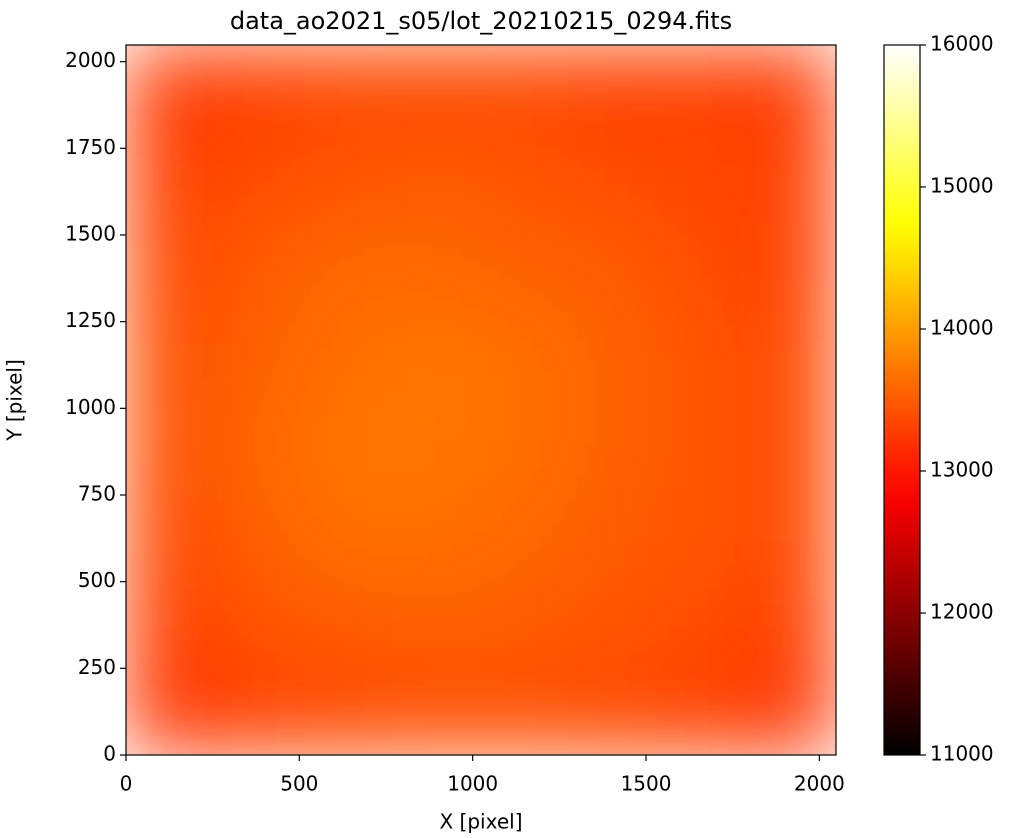  What do you see at coordinates (962, 754) in the screenshot?
I see `colorbar-tick-label: 11000` at bounding box center [962, 754].